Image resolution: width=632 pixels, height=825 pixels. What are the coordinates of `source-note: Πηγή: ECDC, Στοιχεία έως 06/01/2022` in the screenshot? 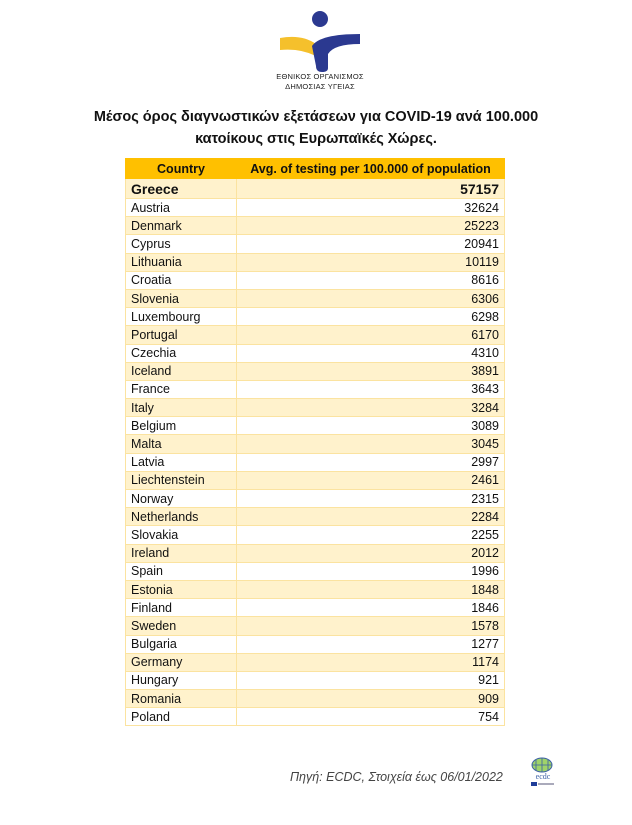 It's located at (396, 777).